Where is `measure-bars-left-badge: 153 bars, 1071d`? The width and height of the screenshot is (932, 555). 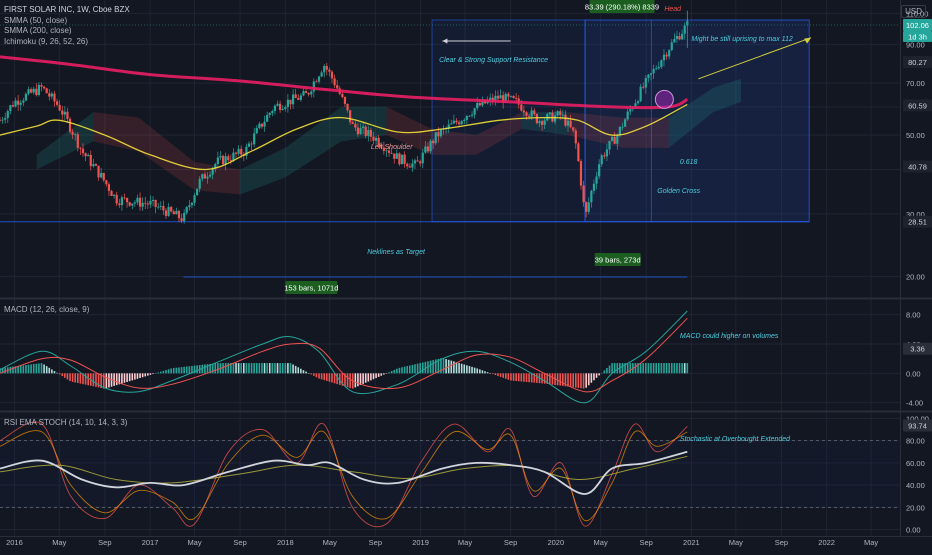 measure-bars-left-badge: 153 bars, 1071d is located at coordinates (311, 287).